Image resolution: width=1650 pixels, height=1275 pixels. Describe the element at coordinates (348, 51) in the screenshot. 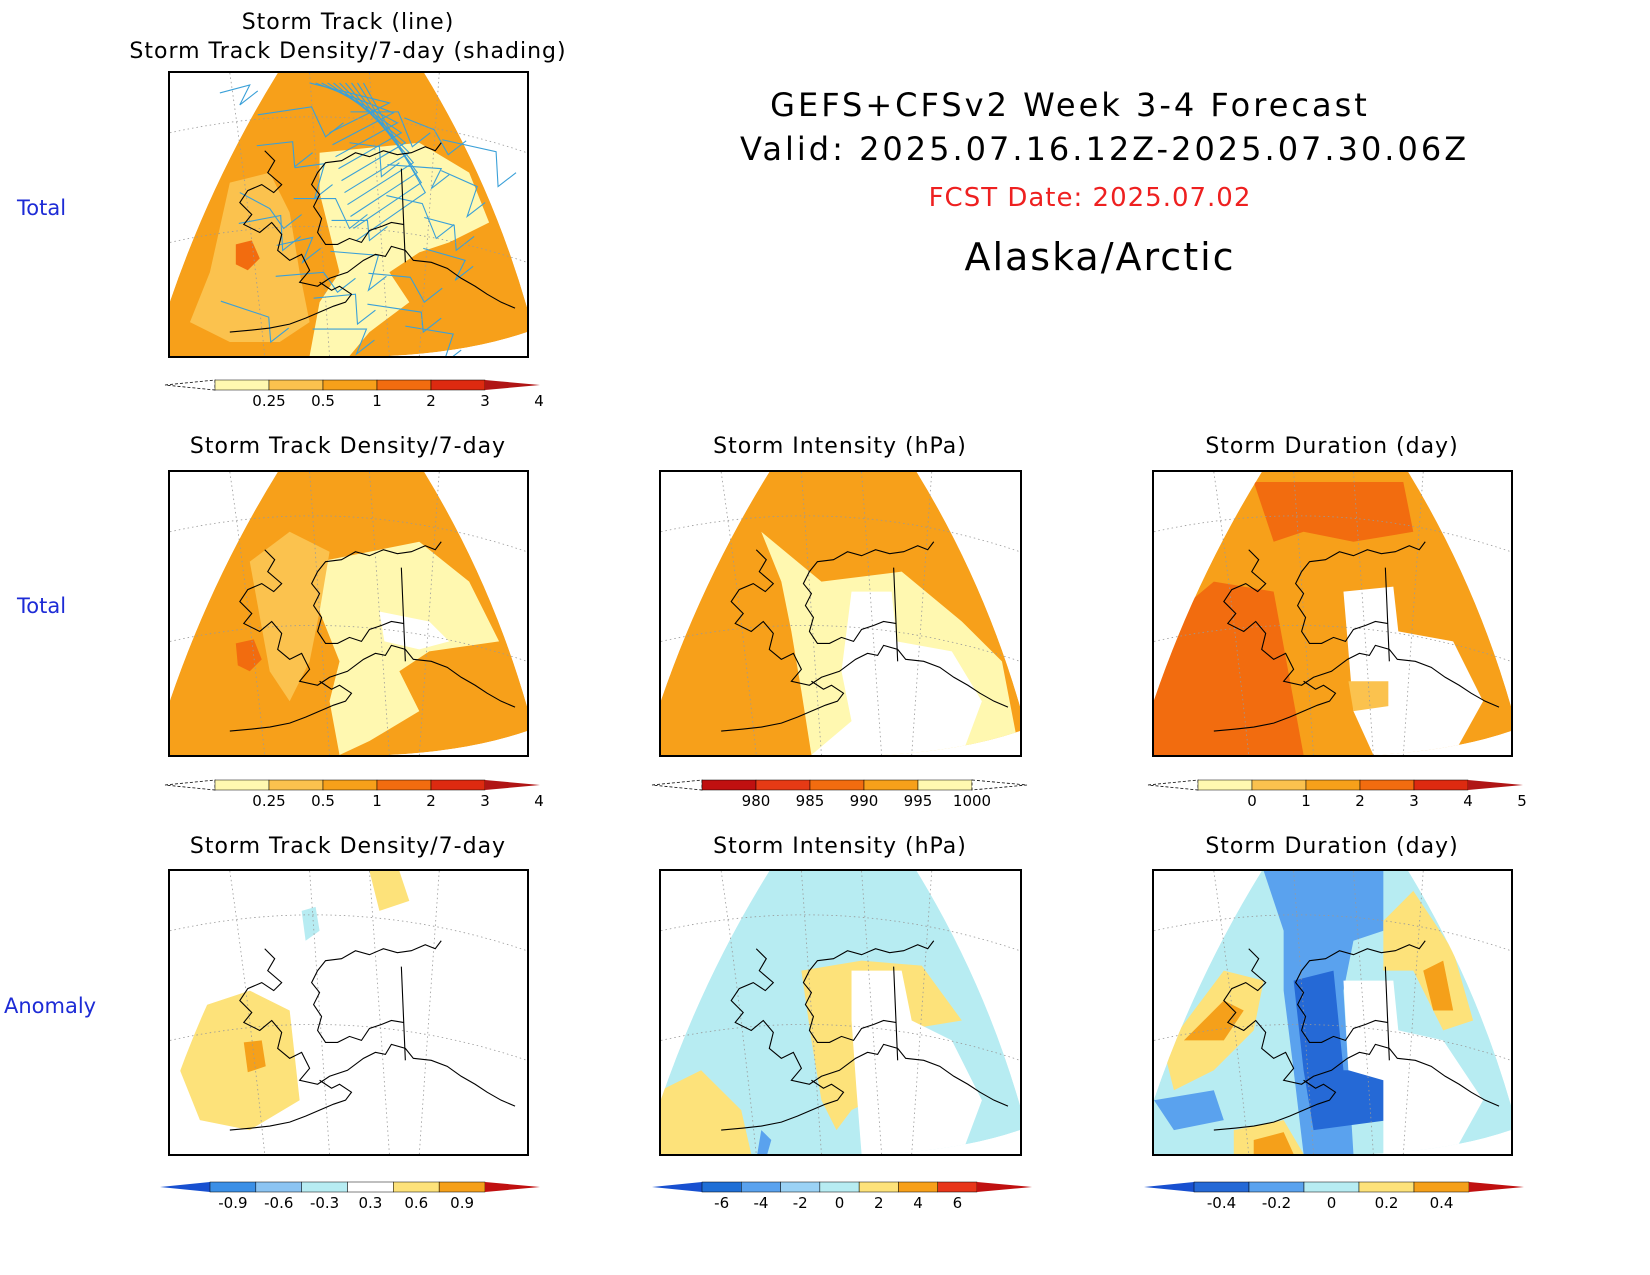

I see `panel-subtitle-density-shading: Storm Track Density/7-day (shading)` at that location.